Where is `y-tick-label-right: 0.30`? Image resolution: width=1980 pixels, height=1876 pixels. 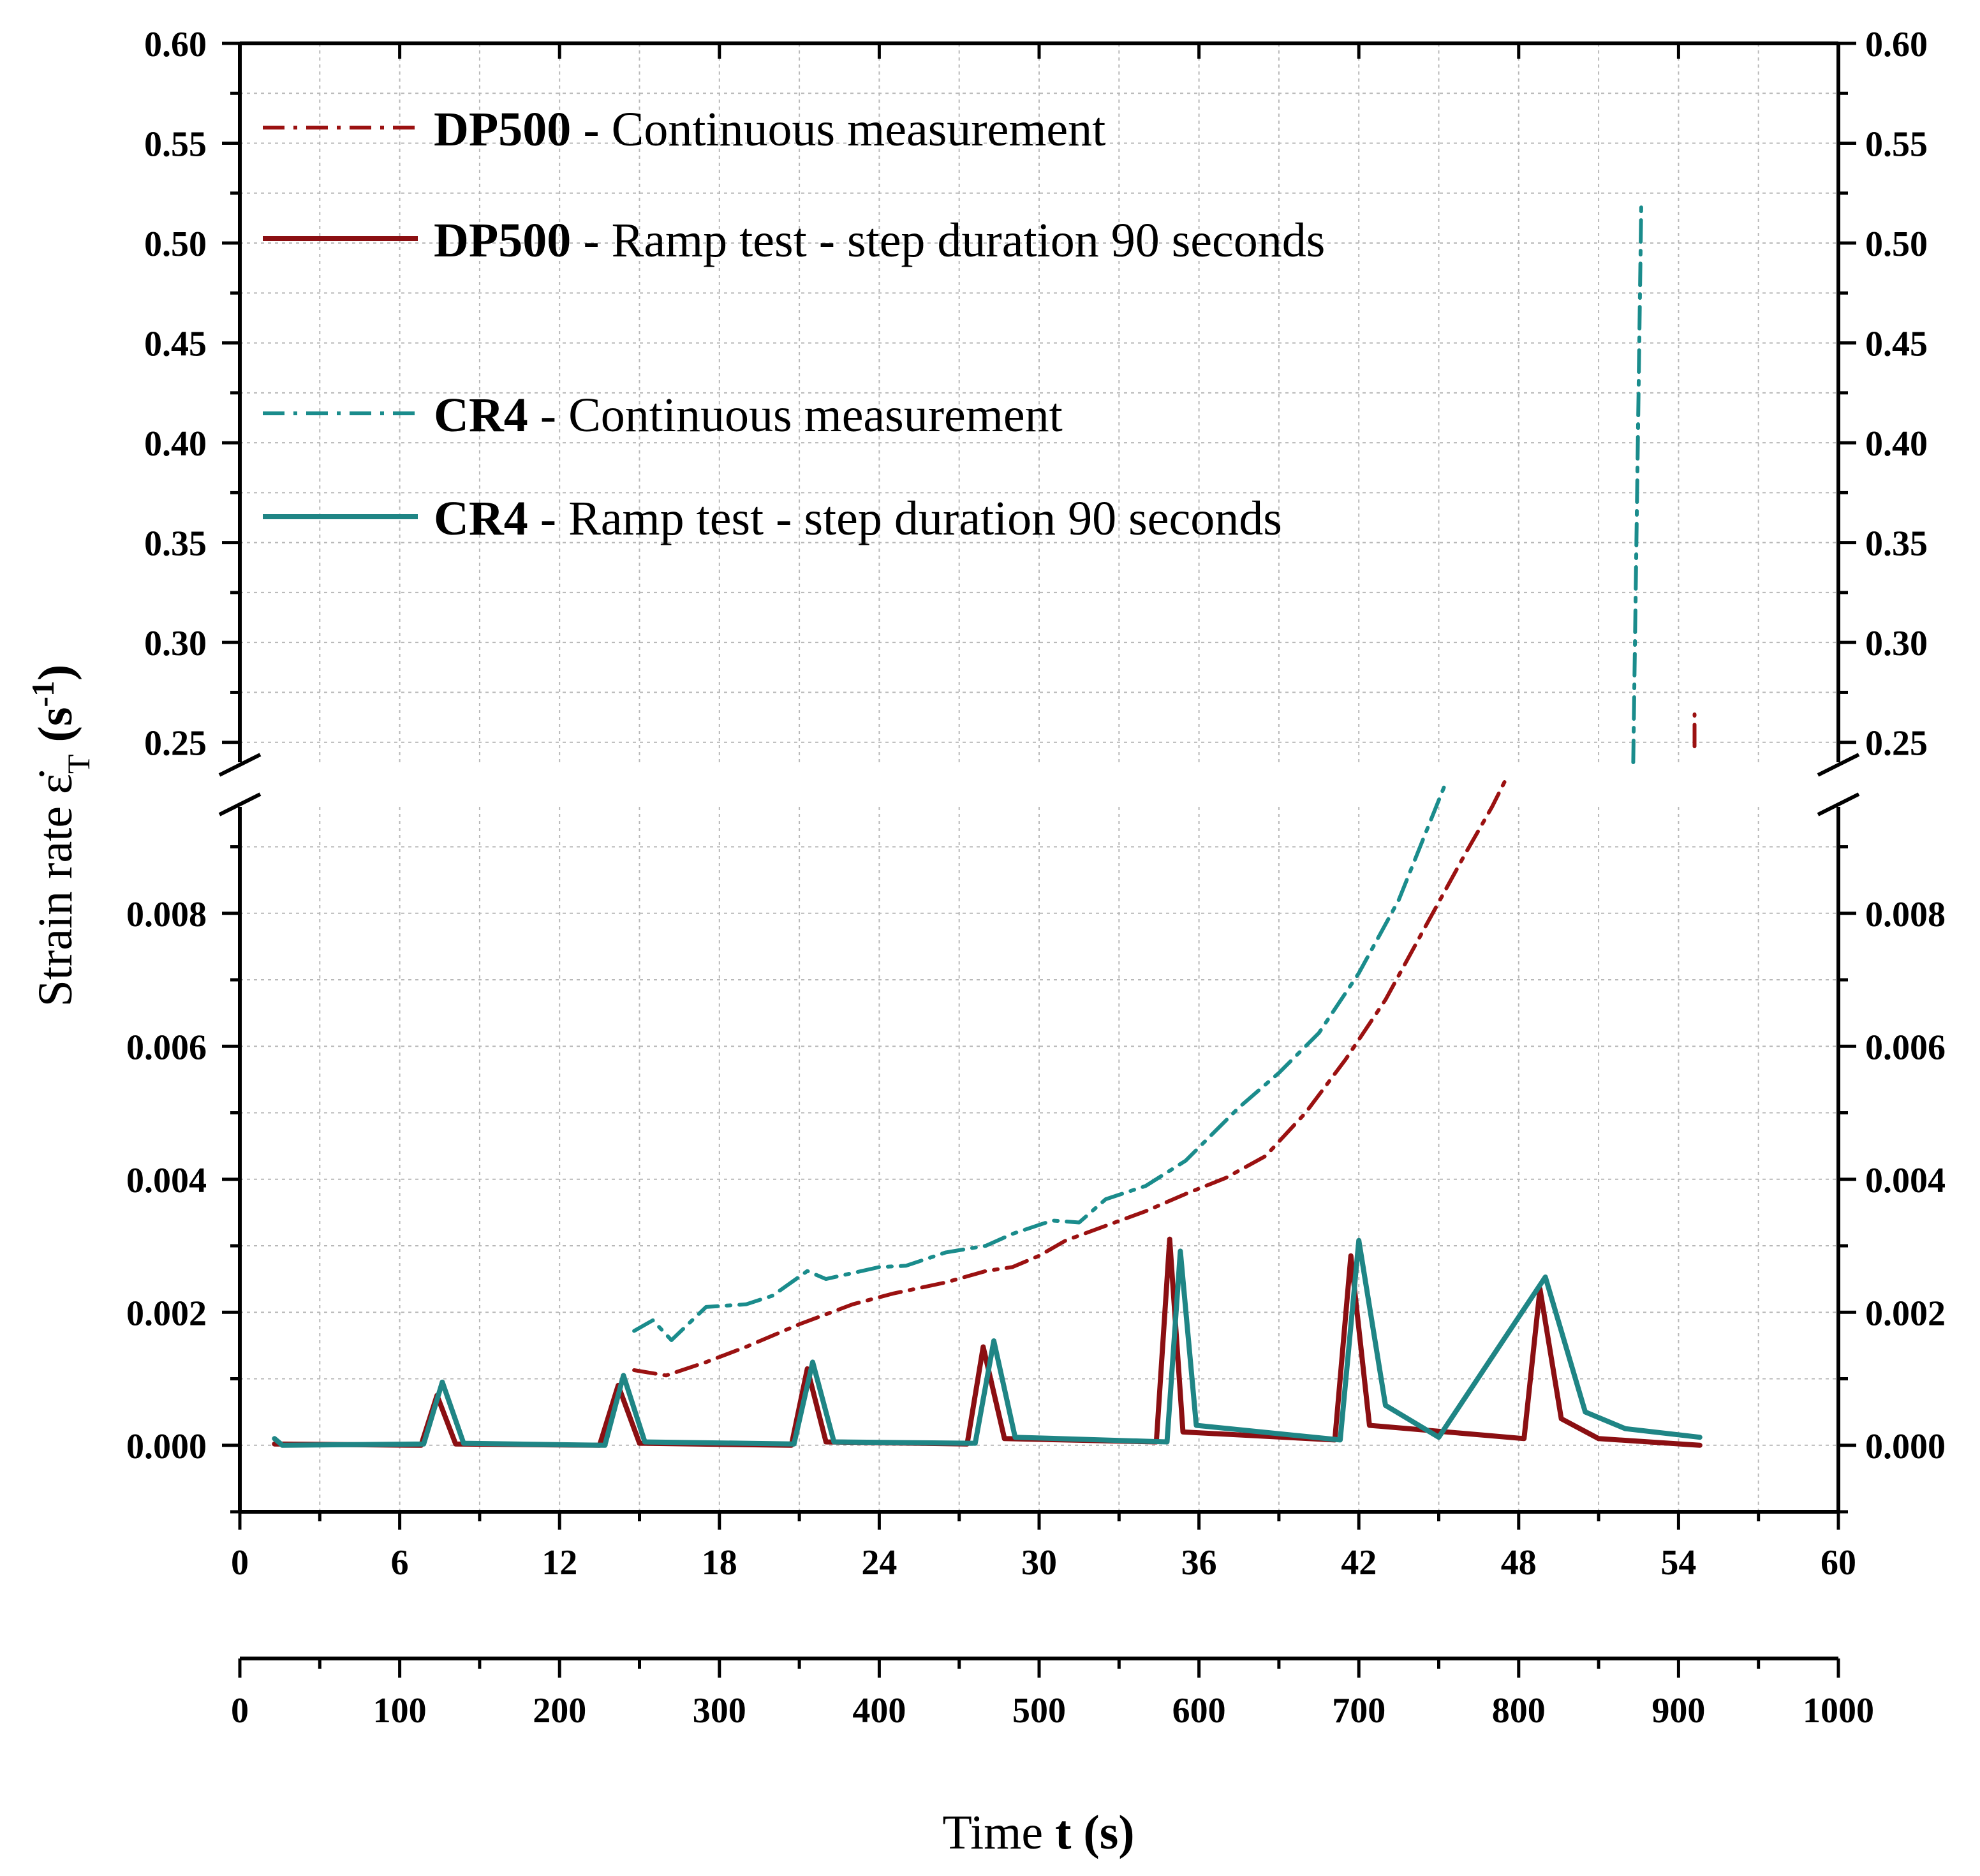 y-tick-label-right: 0.30 is located at coordinates (1896, 643).